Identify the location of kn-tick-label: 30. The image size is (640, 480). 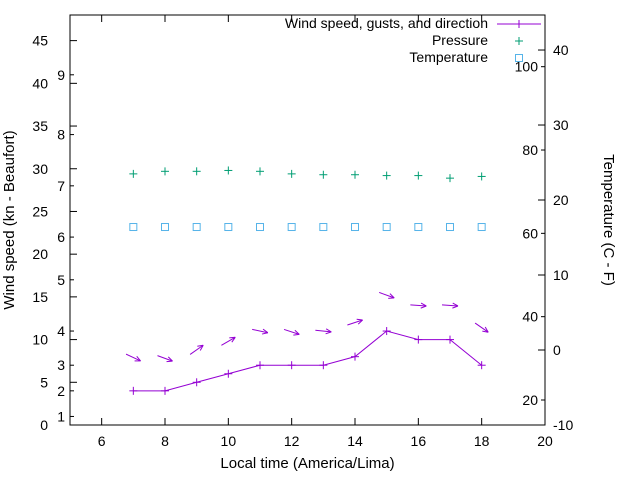
(40, 169).